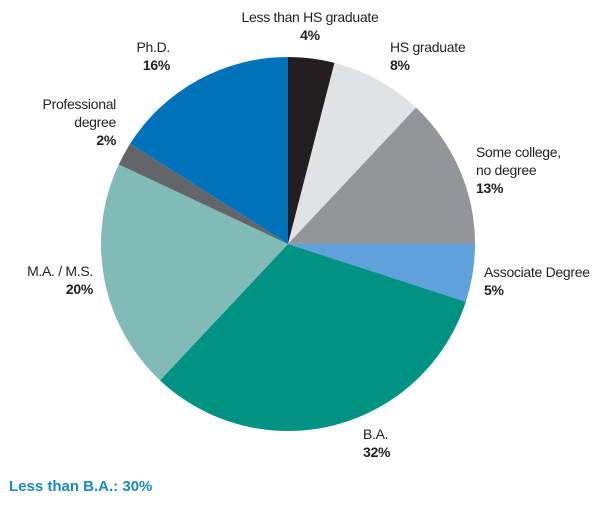 The image size is (596, 507). What do you see at coordinates (310, 26) in the screenshot?
I see `slice-label: Less than HS graduate 4%` at bounding box center [310, 26].